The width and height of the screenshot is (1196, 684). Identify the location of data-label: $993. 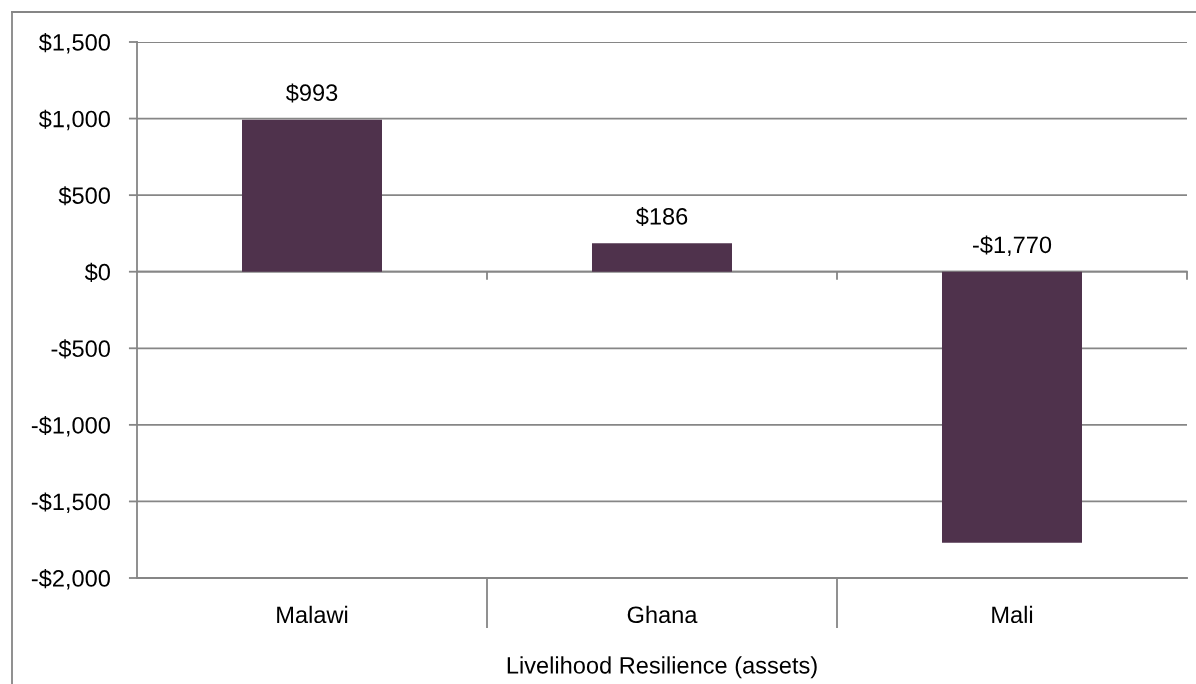
(311, 93).